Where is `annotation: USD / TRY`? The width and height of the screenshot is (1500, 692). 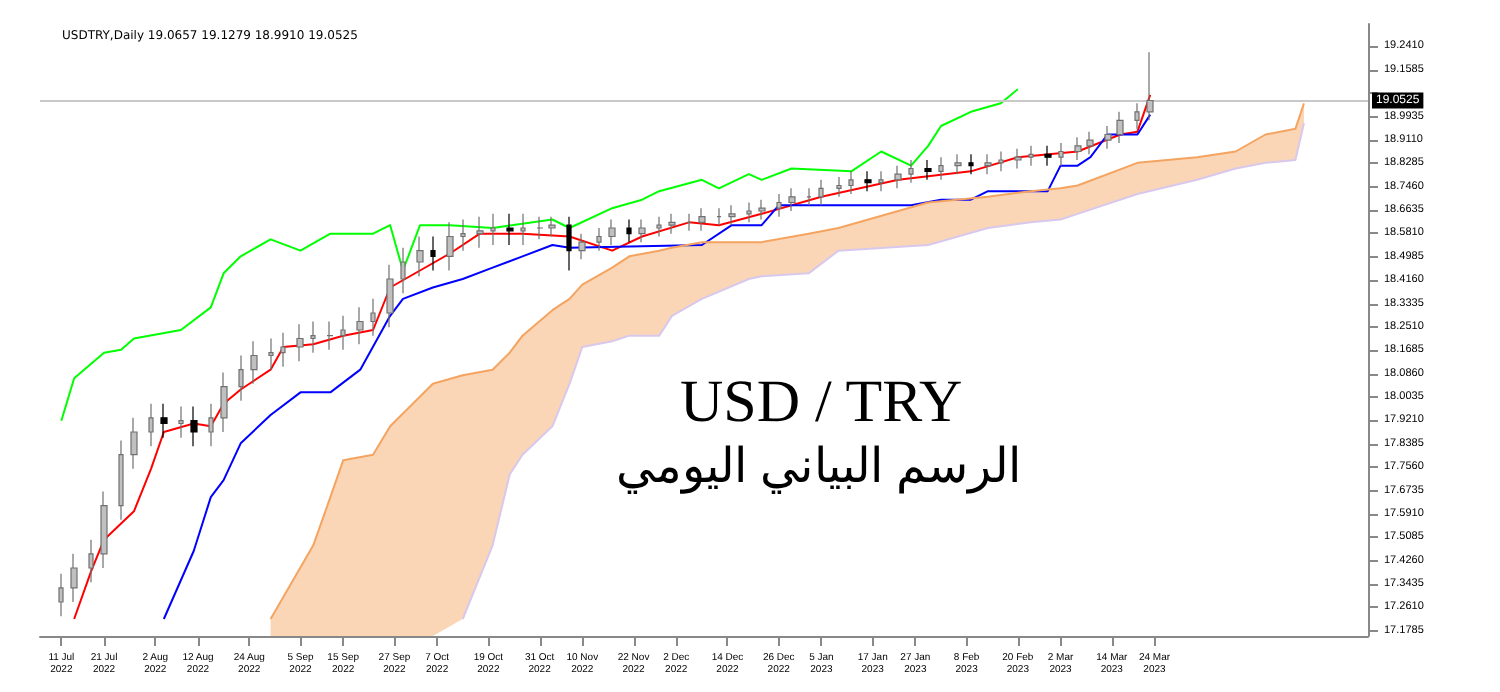
annotation: USD / TRY is located at coordinates (821, 402).